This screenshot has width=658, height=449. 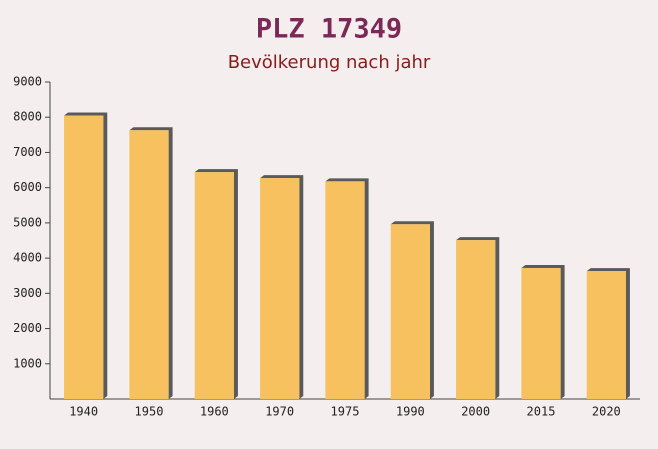 What do you see at coordinates (345, 412) in the screenshot?
I see `x-tick-label: 1975` at bounding box center [345, 412].